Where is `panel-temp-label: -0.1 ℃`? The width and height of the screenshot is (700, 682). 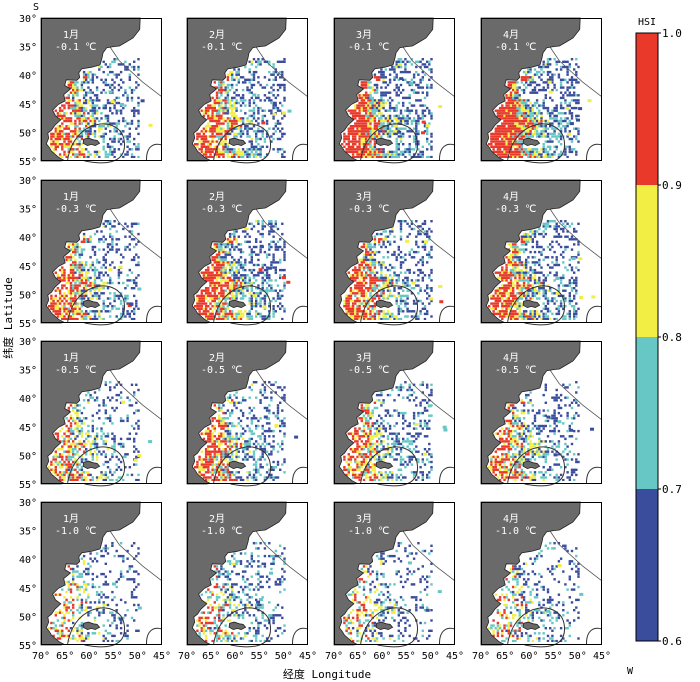 panel-temp-label: -0.1 ℃ is located at coordinates (75, 47).